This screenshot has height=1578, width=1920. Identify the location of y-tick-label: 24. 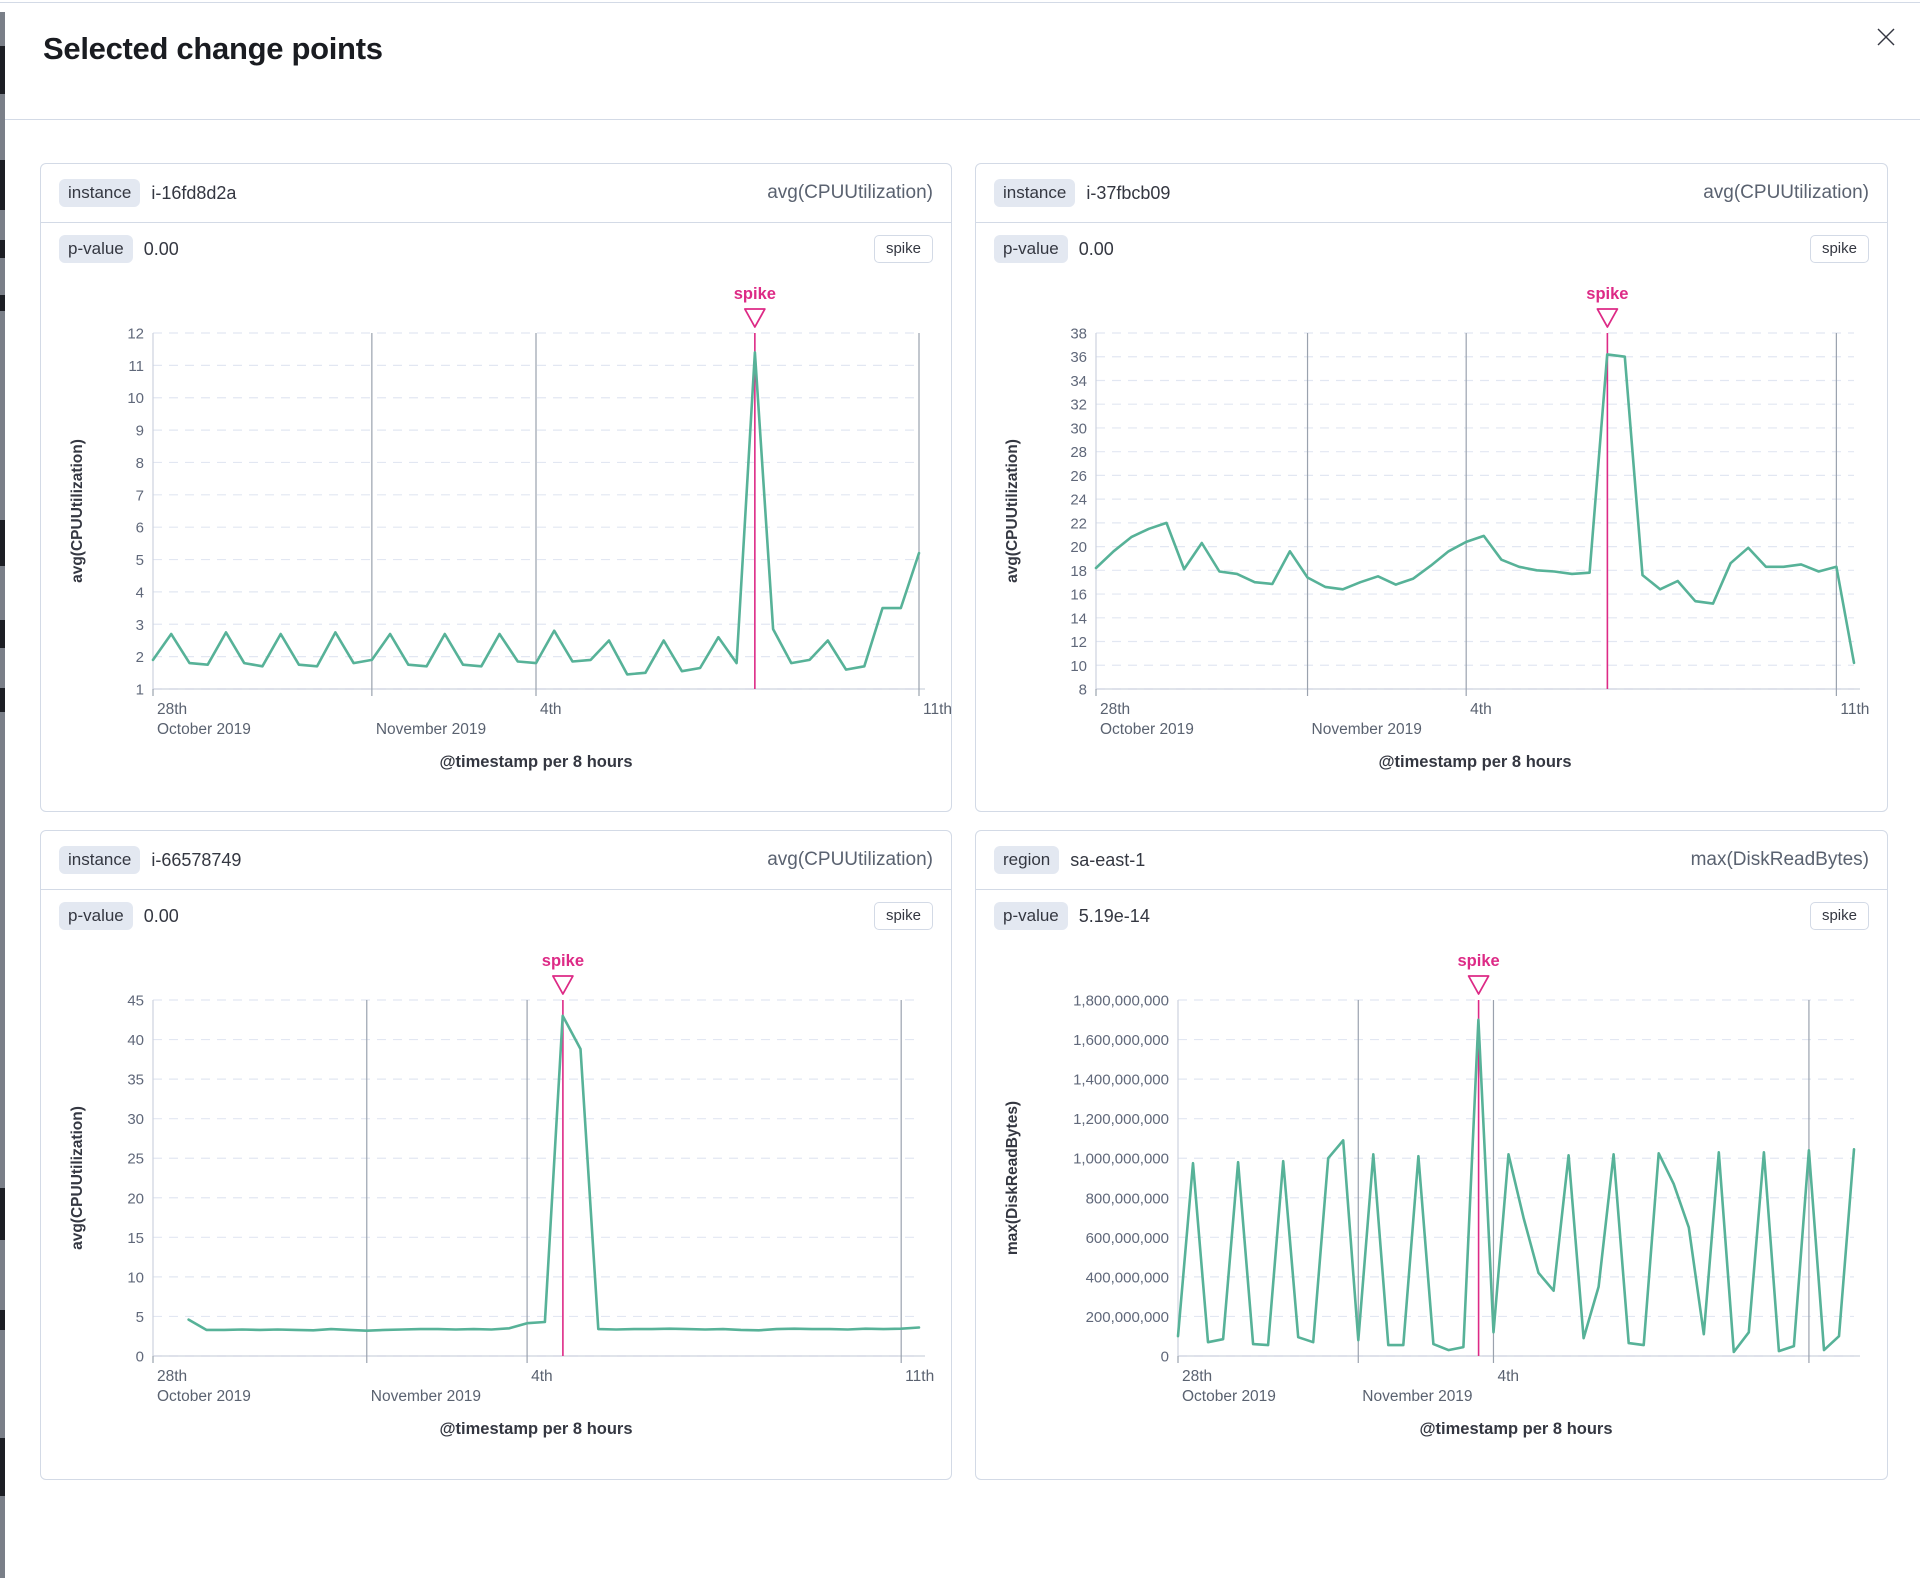
(1078, 500).